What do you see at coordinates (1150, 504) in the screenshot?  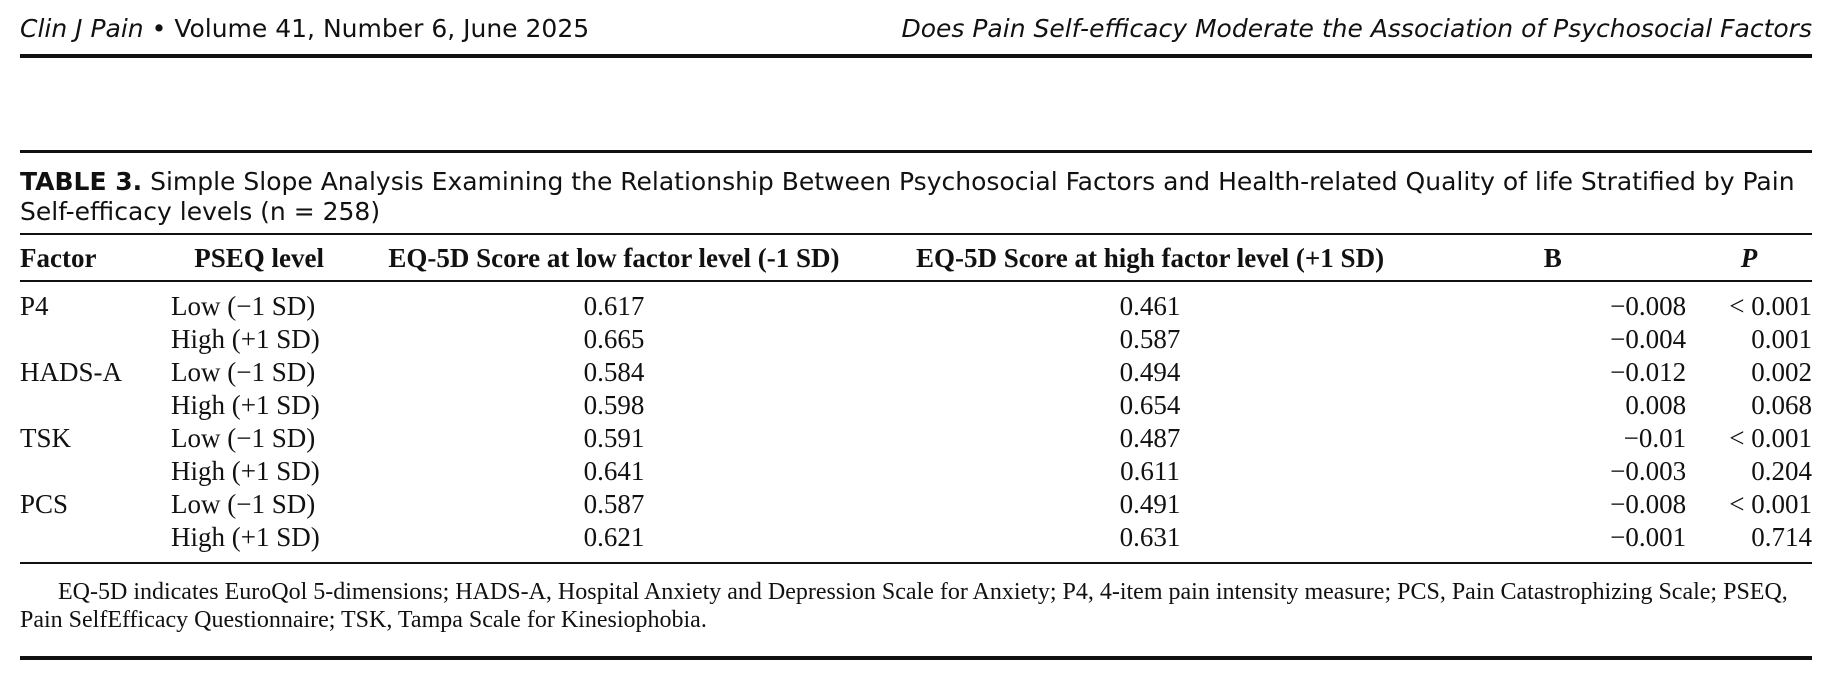 I see `cell-high-score: 0.491` at bounding box center [1150, 504].